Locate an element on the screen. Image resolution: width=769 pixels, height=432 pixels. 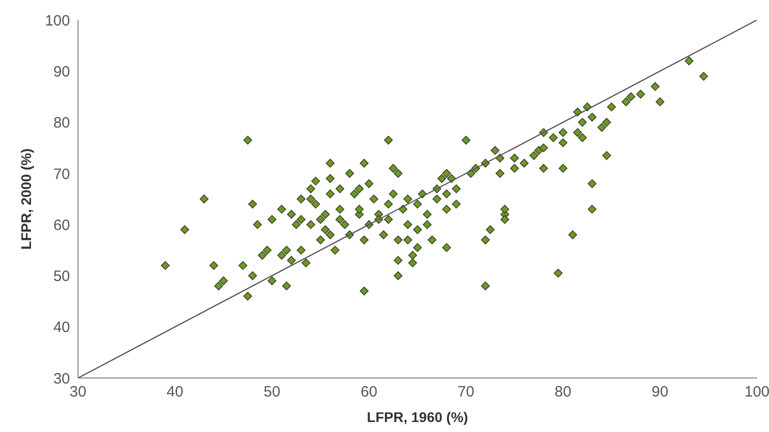
x-tick-label: 100 is located at coordinates (756, 392).